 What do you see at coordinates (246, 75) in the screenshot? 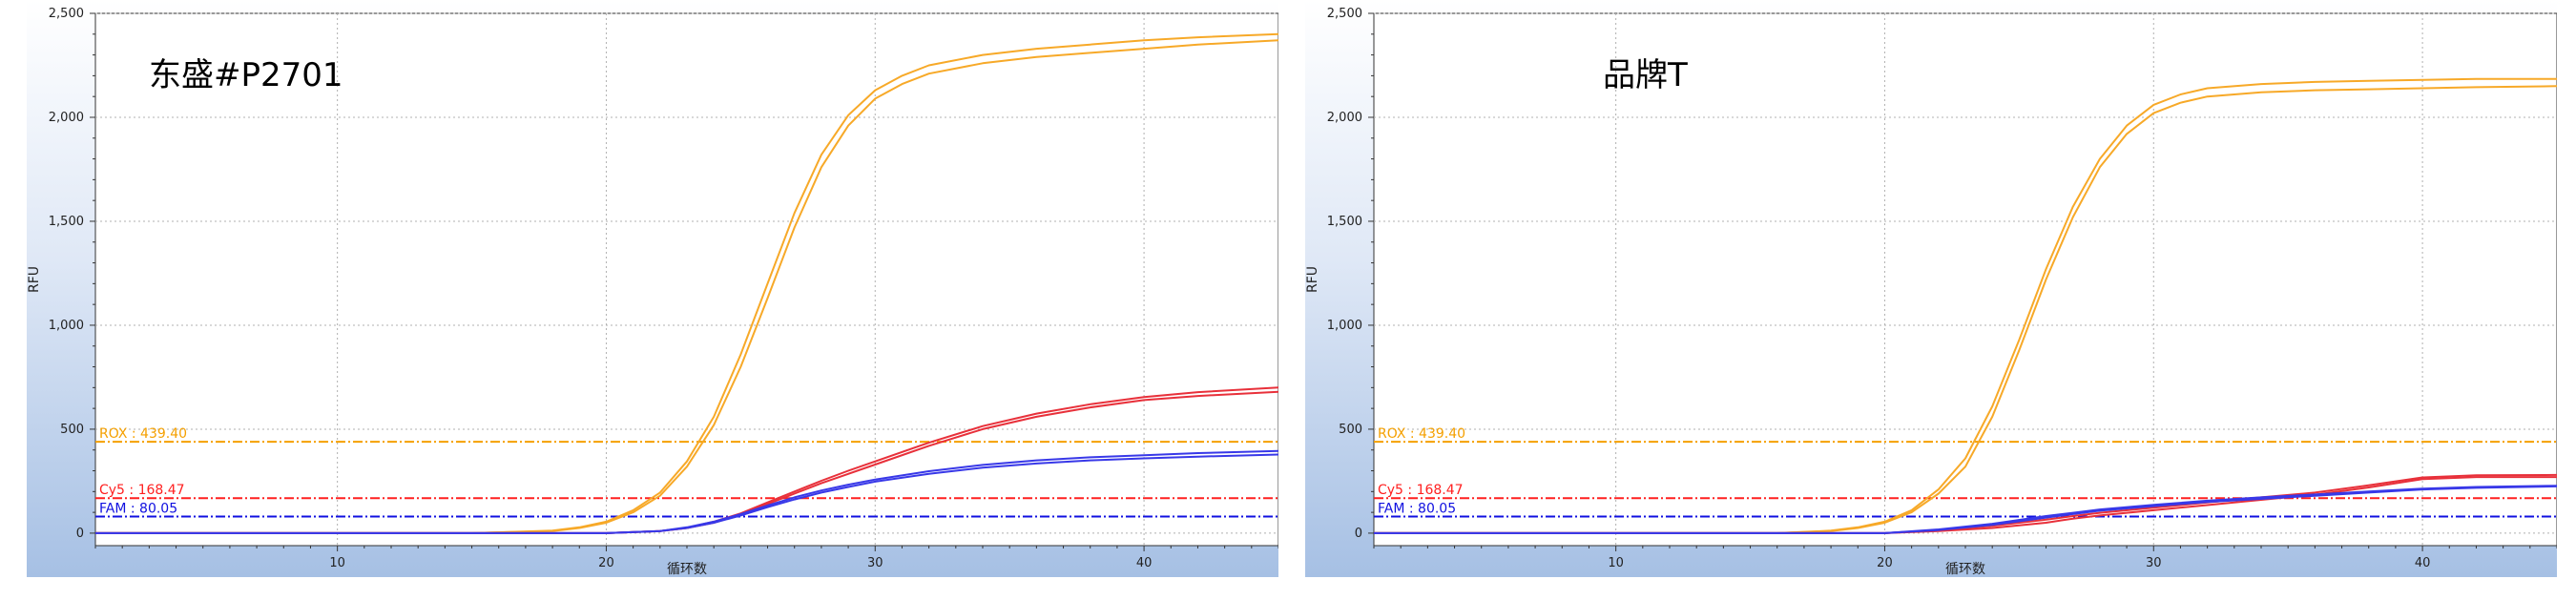
I see `chart-title: 东盛#P2701` at bounding box center [246, 75].